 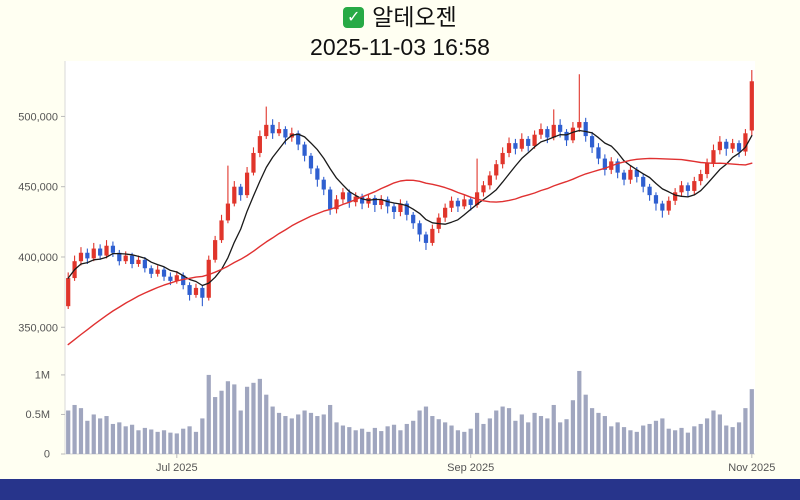 What do you see at coordinates (177, 468) in the screenshot?
I see `svg-text: Jul 2025` at bounding box center [177, 468].